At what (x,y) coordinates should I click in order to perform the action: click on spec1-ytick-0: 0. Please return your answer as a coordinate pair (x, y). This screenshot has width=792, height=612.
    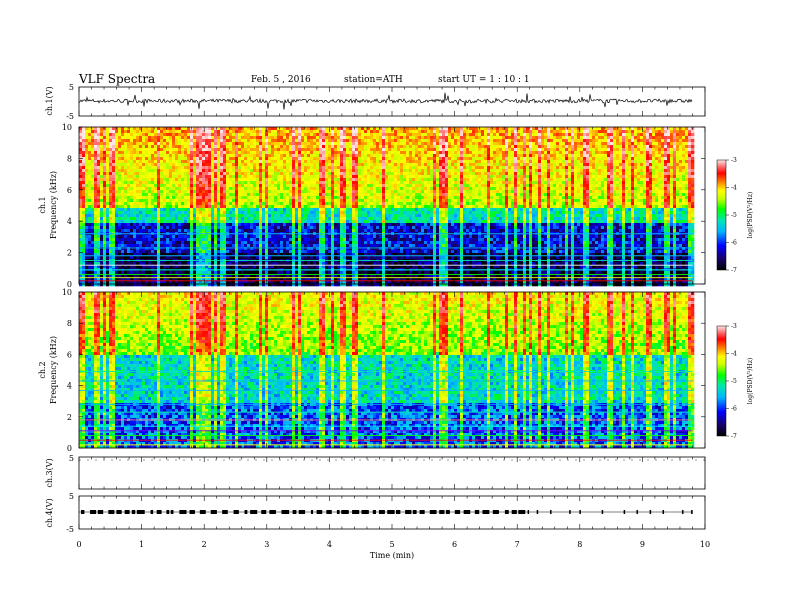
    Looking at the image, I should click on (69, 284).